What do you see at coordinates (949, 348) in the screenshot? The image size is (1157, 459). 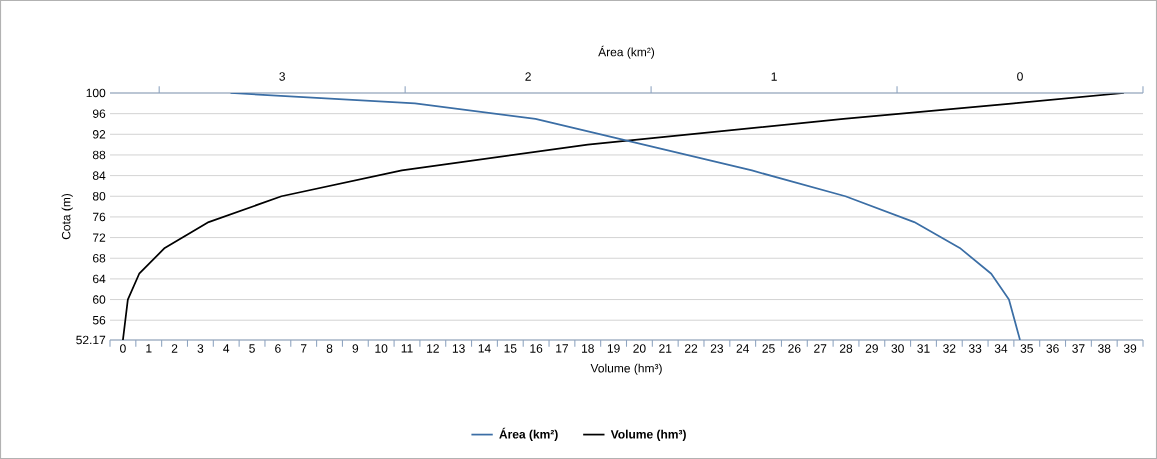 I see `x-tick-label: 32` at bounding box center [949, 348].